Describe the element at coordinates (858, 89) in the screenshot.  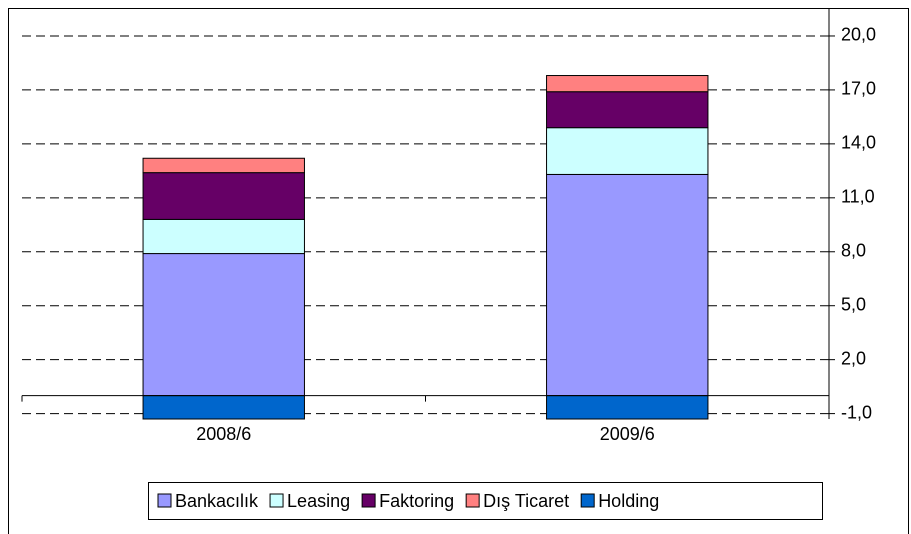
I see `y-tick-label: 17,0` at that location.